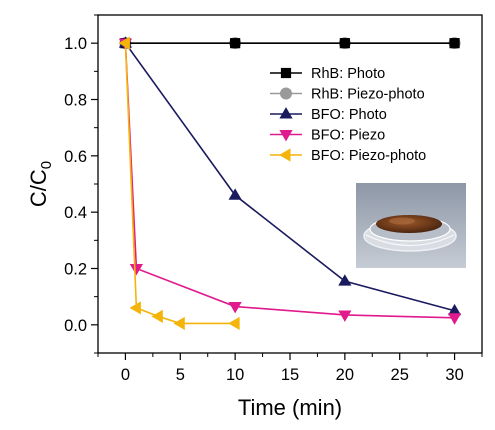 The width and height of the screenshot is (495, 430). What do you see at coordinates (180, 375) in the screenshot?
I see `x-tick-label: 5` at bounding box center [180, 375].